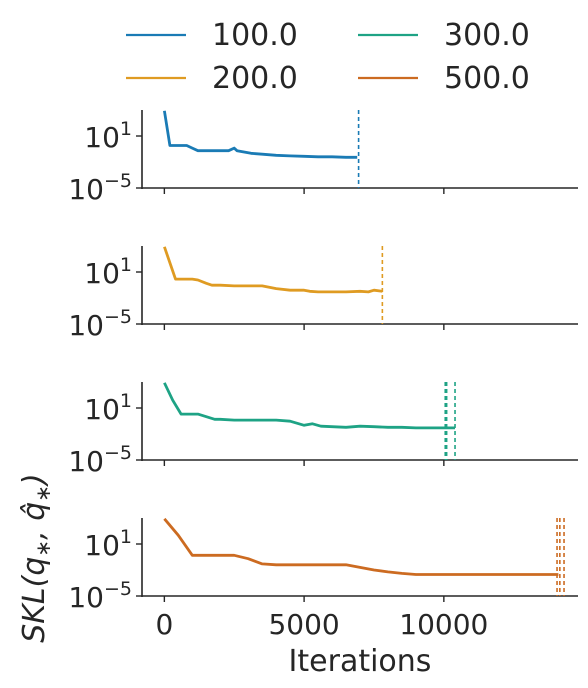  I want to click on legend-label-0: 100.0, so click(255, 35).